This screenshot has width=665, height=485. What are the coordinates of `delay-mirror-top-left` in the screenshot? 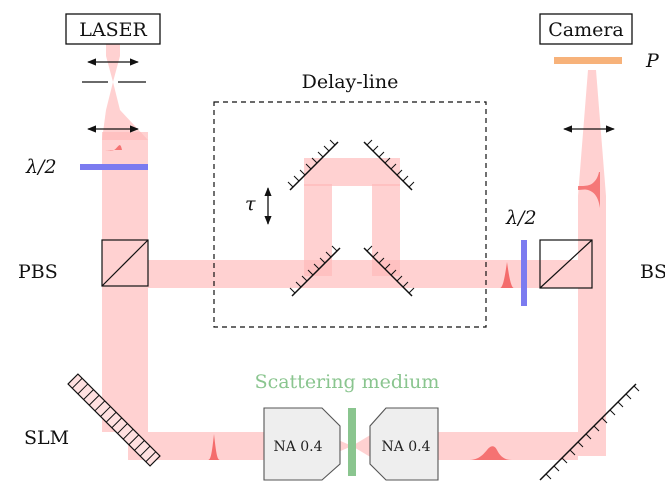 It's located at (313, 165).